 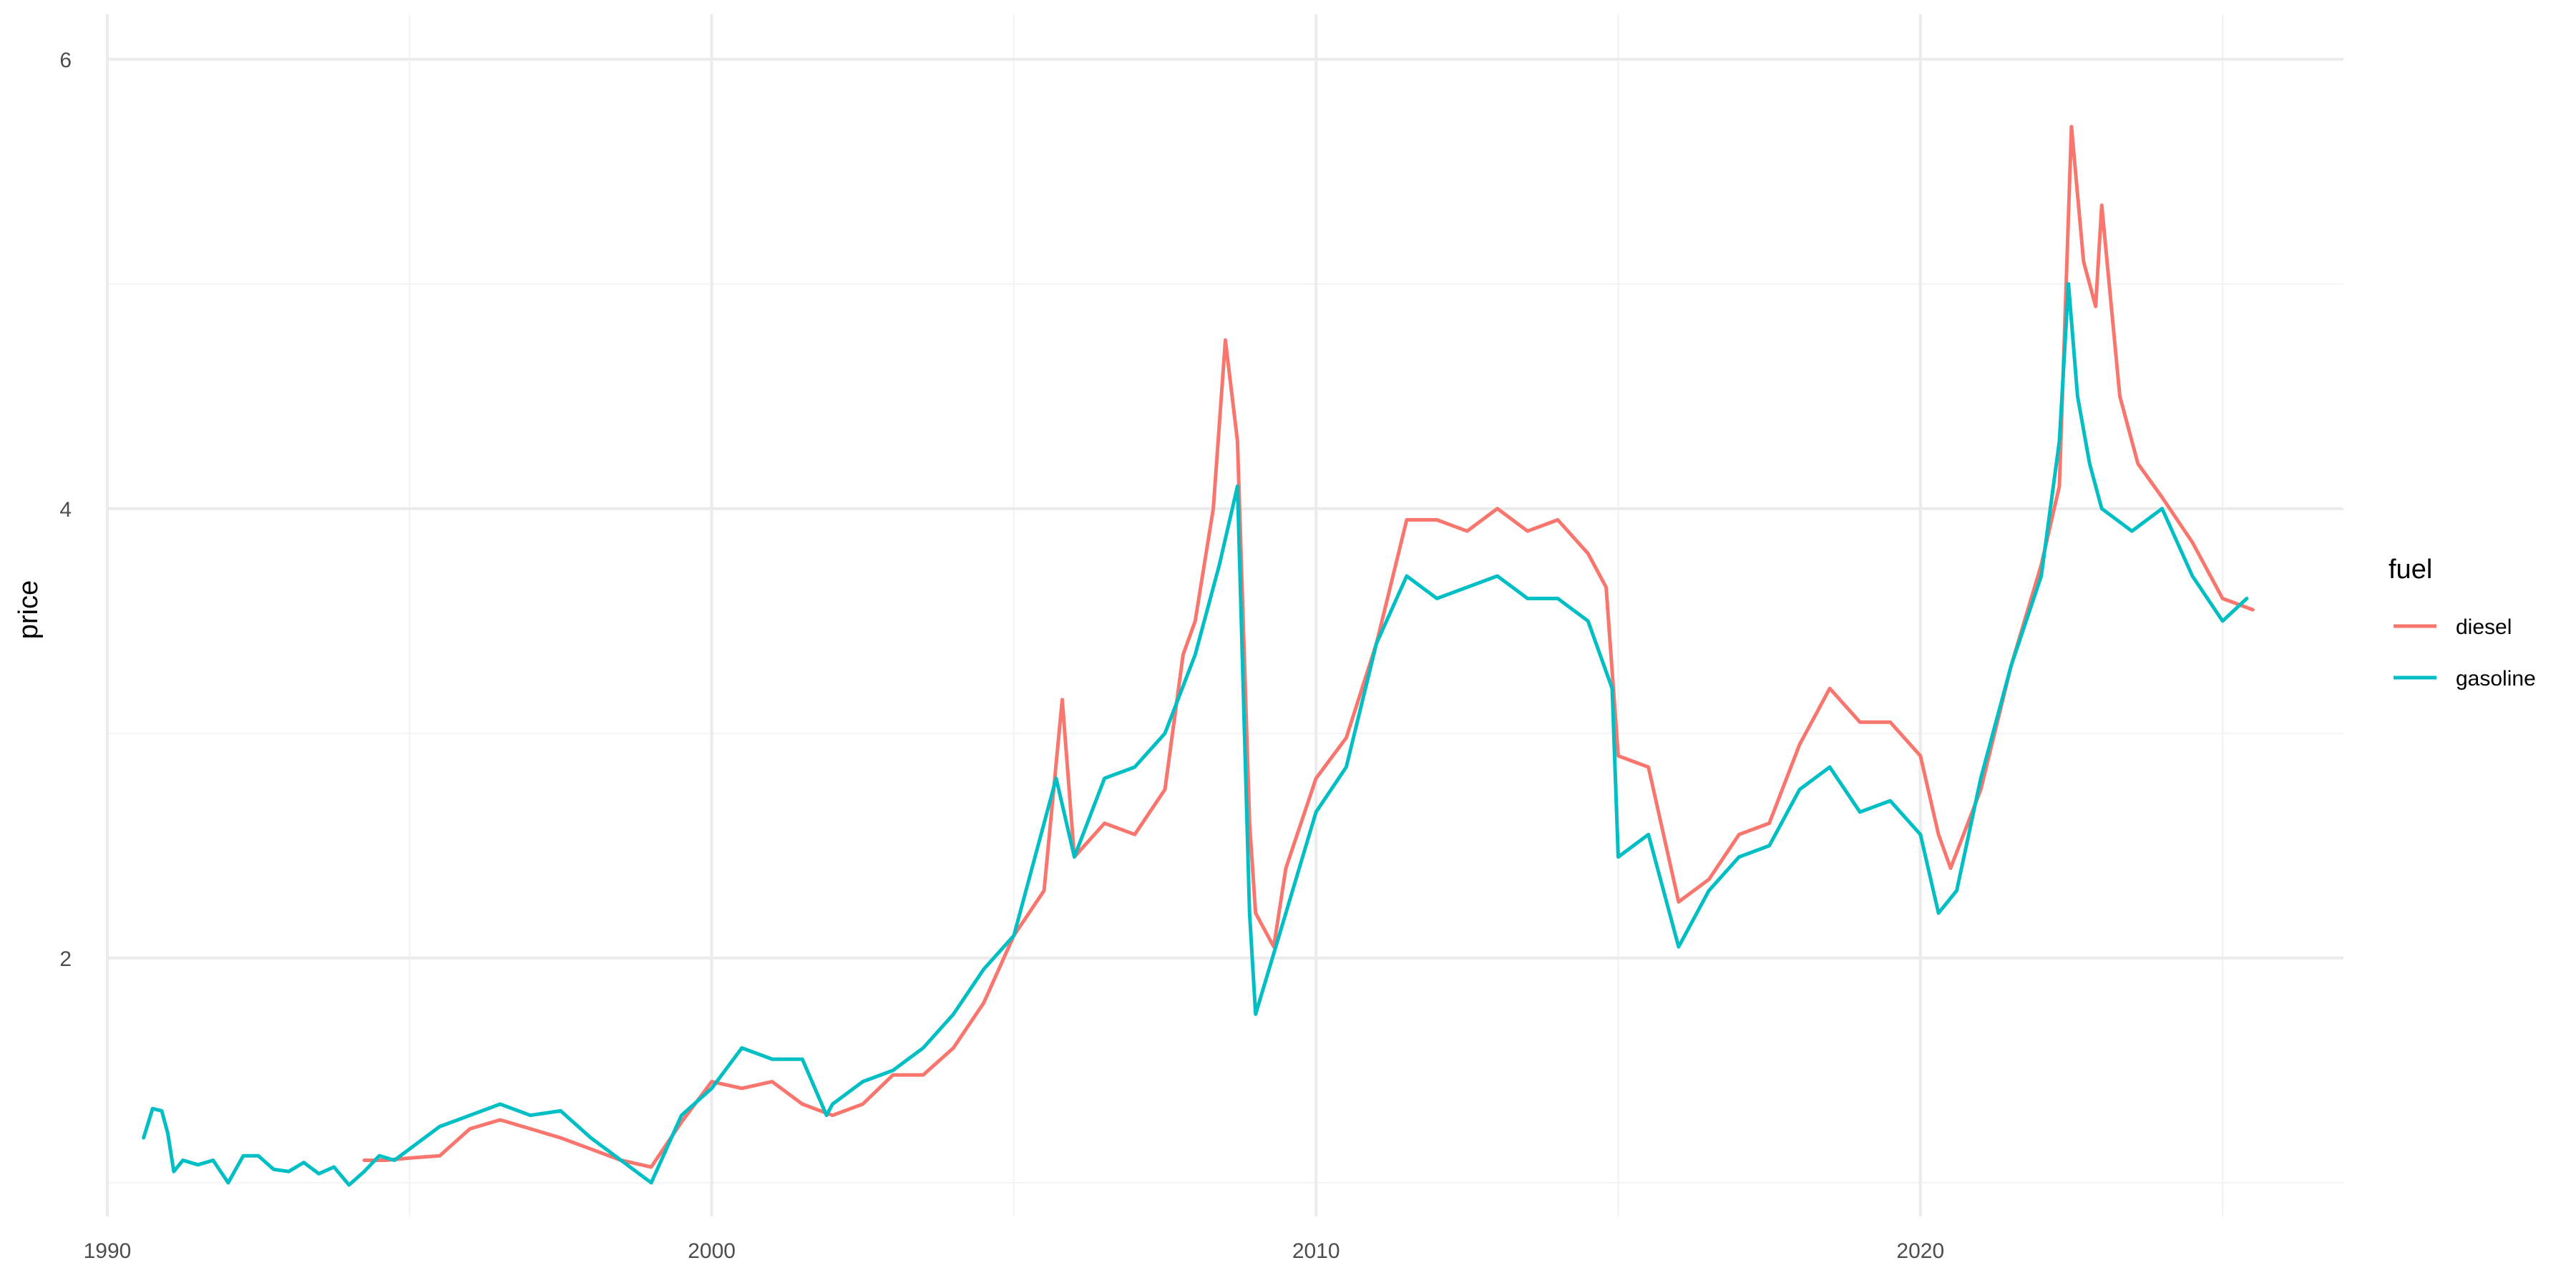 What do you see at coordinates (108, 1251) in the screenshot?
I see `x-tick-label: 1990` at bounding box center [108, 1251].